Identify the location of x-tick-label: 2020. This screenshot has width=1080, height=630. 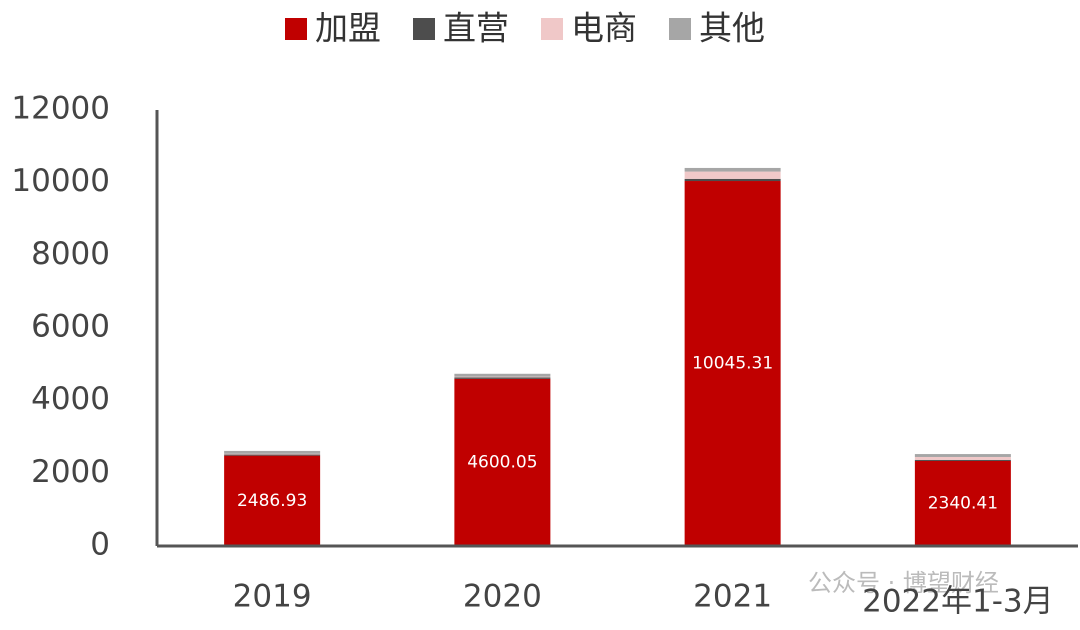
(502, 597).